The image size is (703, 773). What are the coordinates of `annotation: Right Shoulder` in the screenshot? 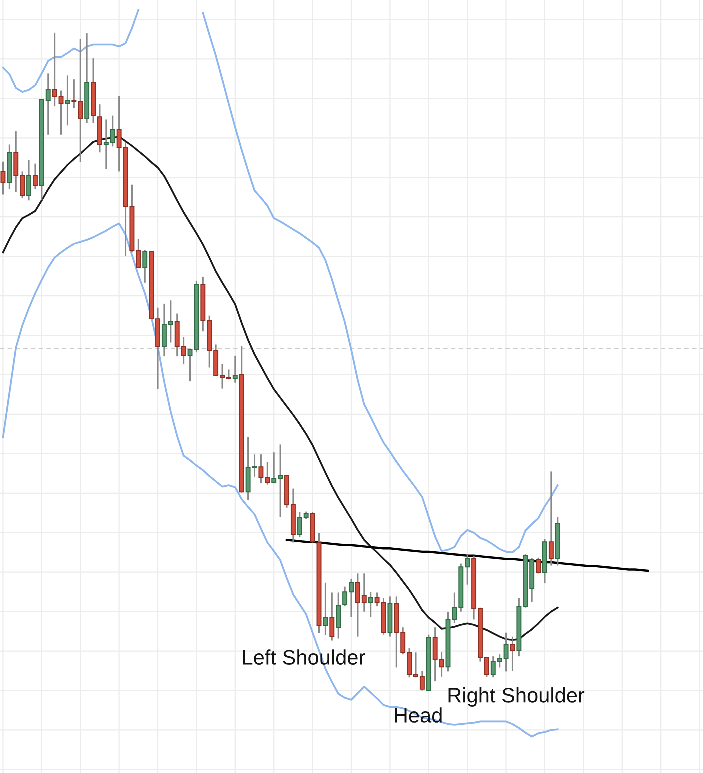 It's located at (516, 697).